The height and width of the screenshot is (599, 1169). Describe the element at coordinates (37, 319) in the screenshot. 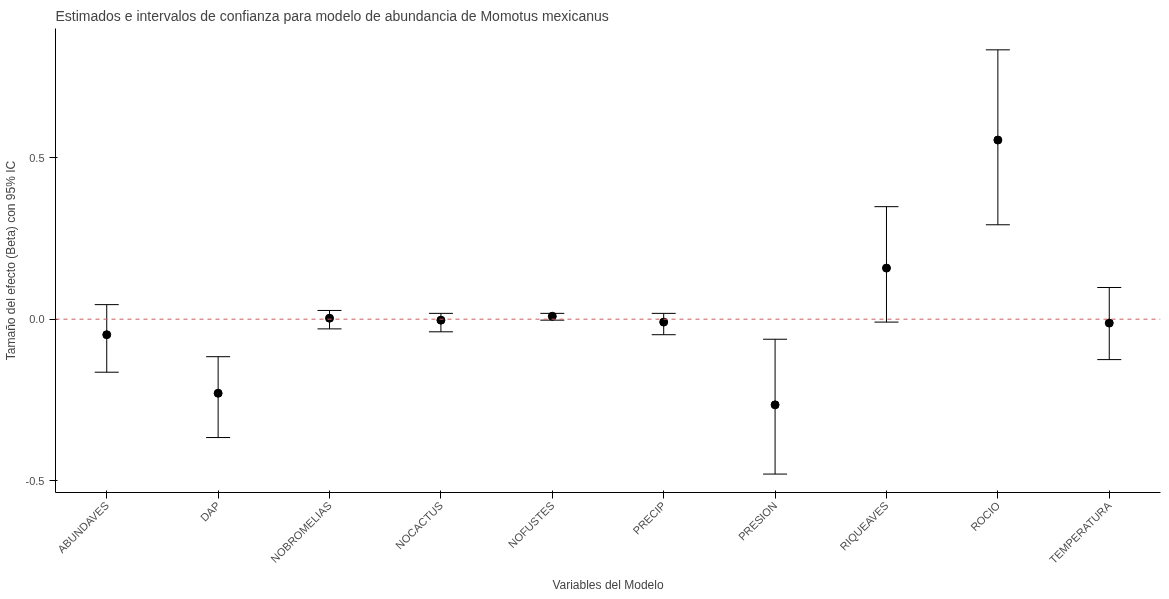

I see `y-tick-label: 0.0` at that location.